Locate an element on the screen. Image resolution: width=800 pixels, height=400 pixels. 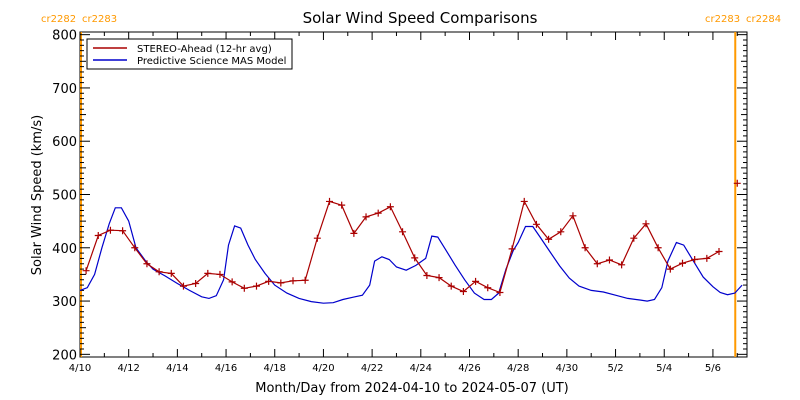
x-tick-label: 4/28 is located at coordinates (518, 368).